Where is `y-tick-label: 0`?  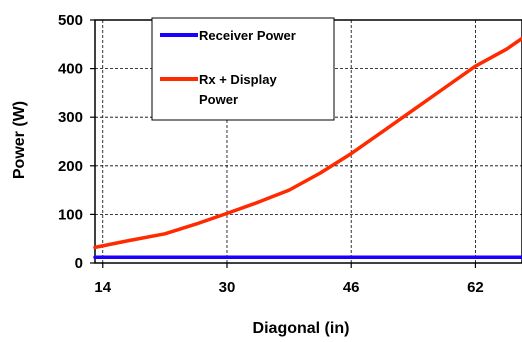
y-tick-label: 0 is located at coordinates (79, 263).